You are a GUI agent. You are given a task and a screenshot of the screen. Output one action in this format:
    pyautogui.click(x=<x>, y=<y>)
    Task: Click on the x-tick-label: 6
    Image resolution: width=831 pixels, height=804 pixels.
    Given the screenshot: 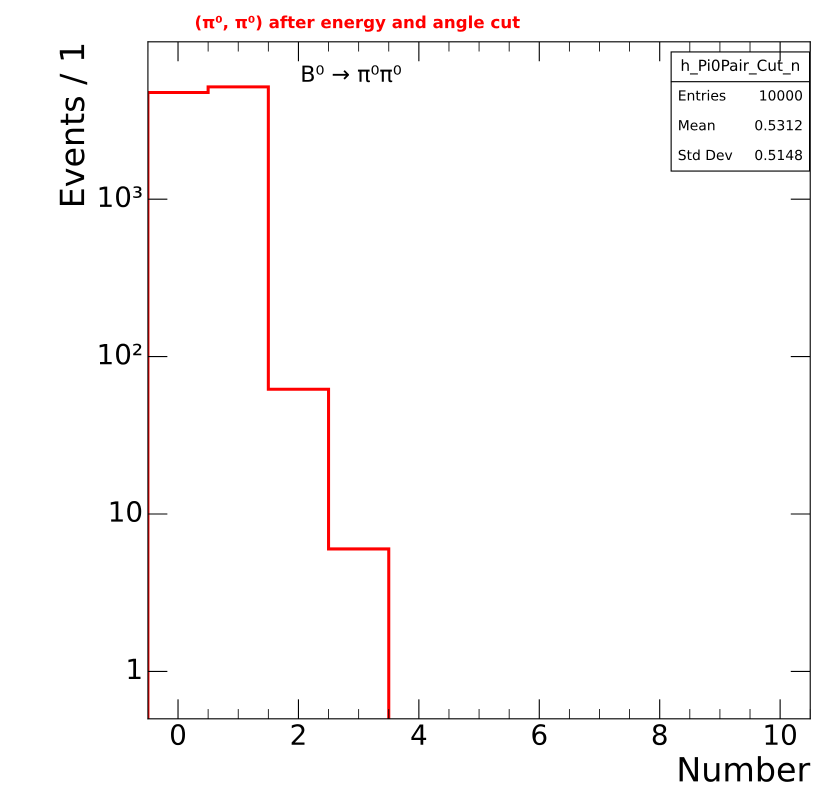 What is the action you would take?
    pyautogui.click(x=539, y=735)
    